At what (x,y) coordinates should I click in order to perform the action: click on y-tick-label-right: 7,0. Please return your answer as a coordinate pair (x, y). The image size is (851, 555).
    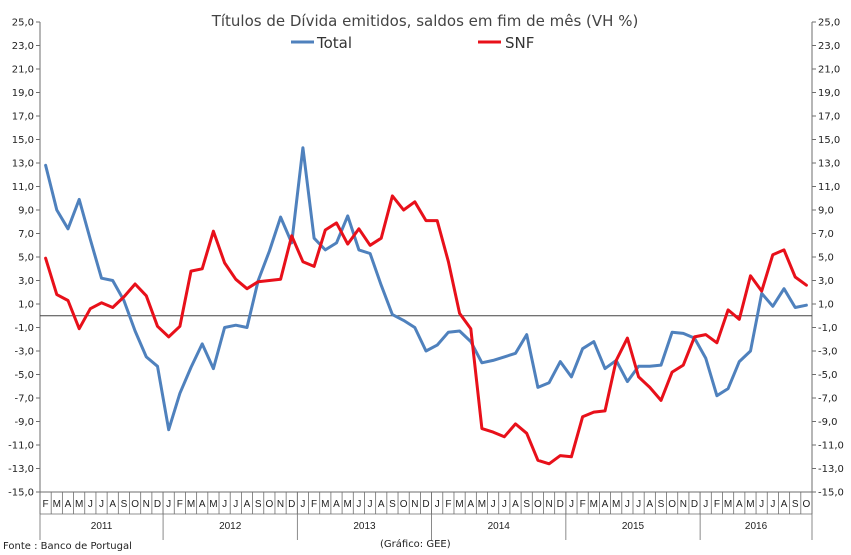
    Looking at the image, I should click on (826, 234).